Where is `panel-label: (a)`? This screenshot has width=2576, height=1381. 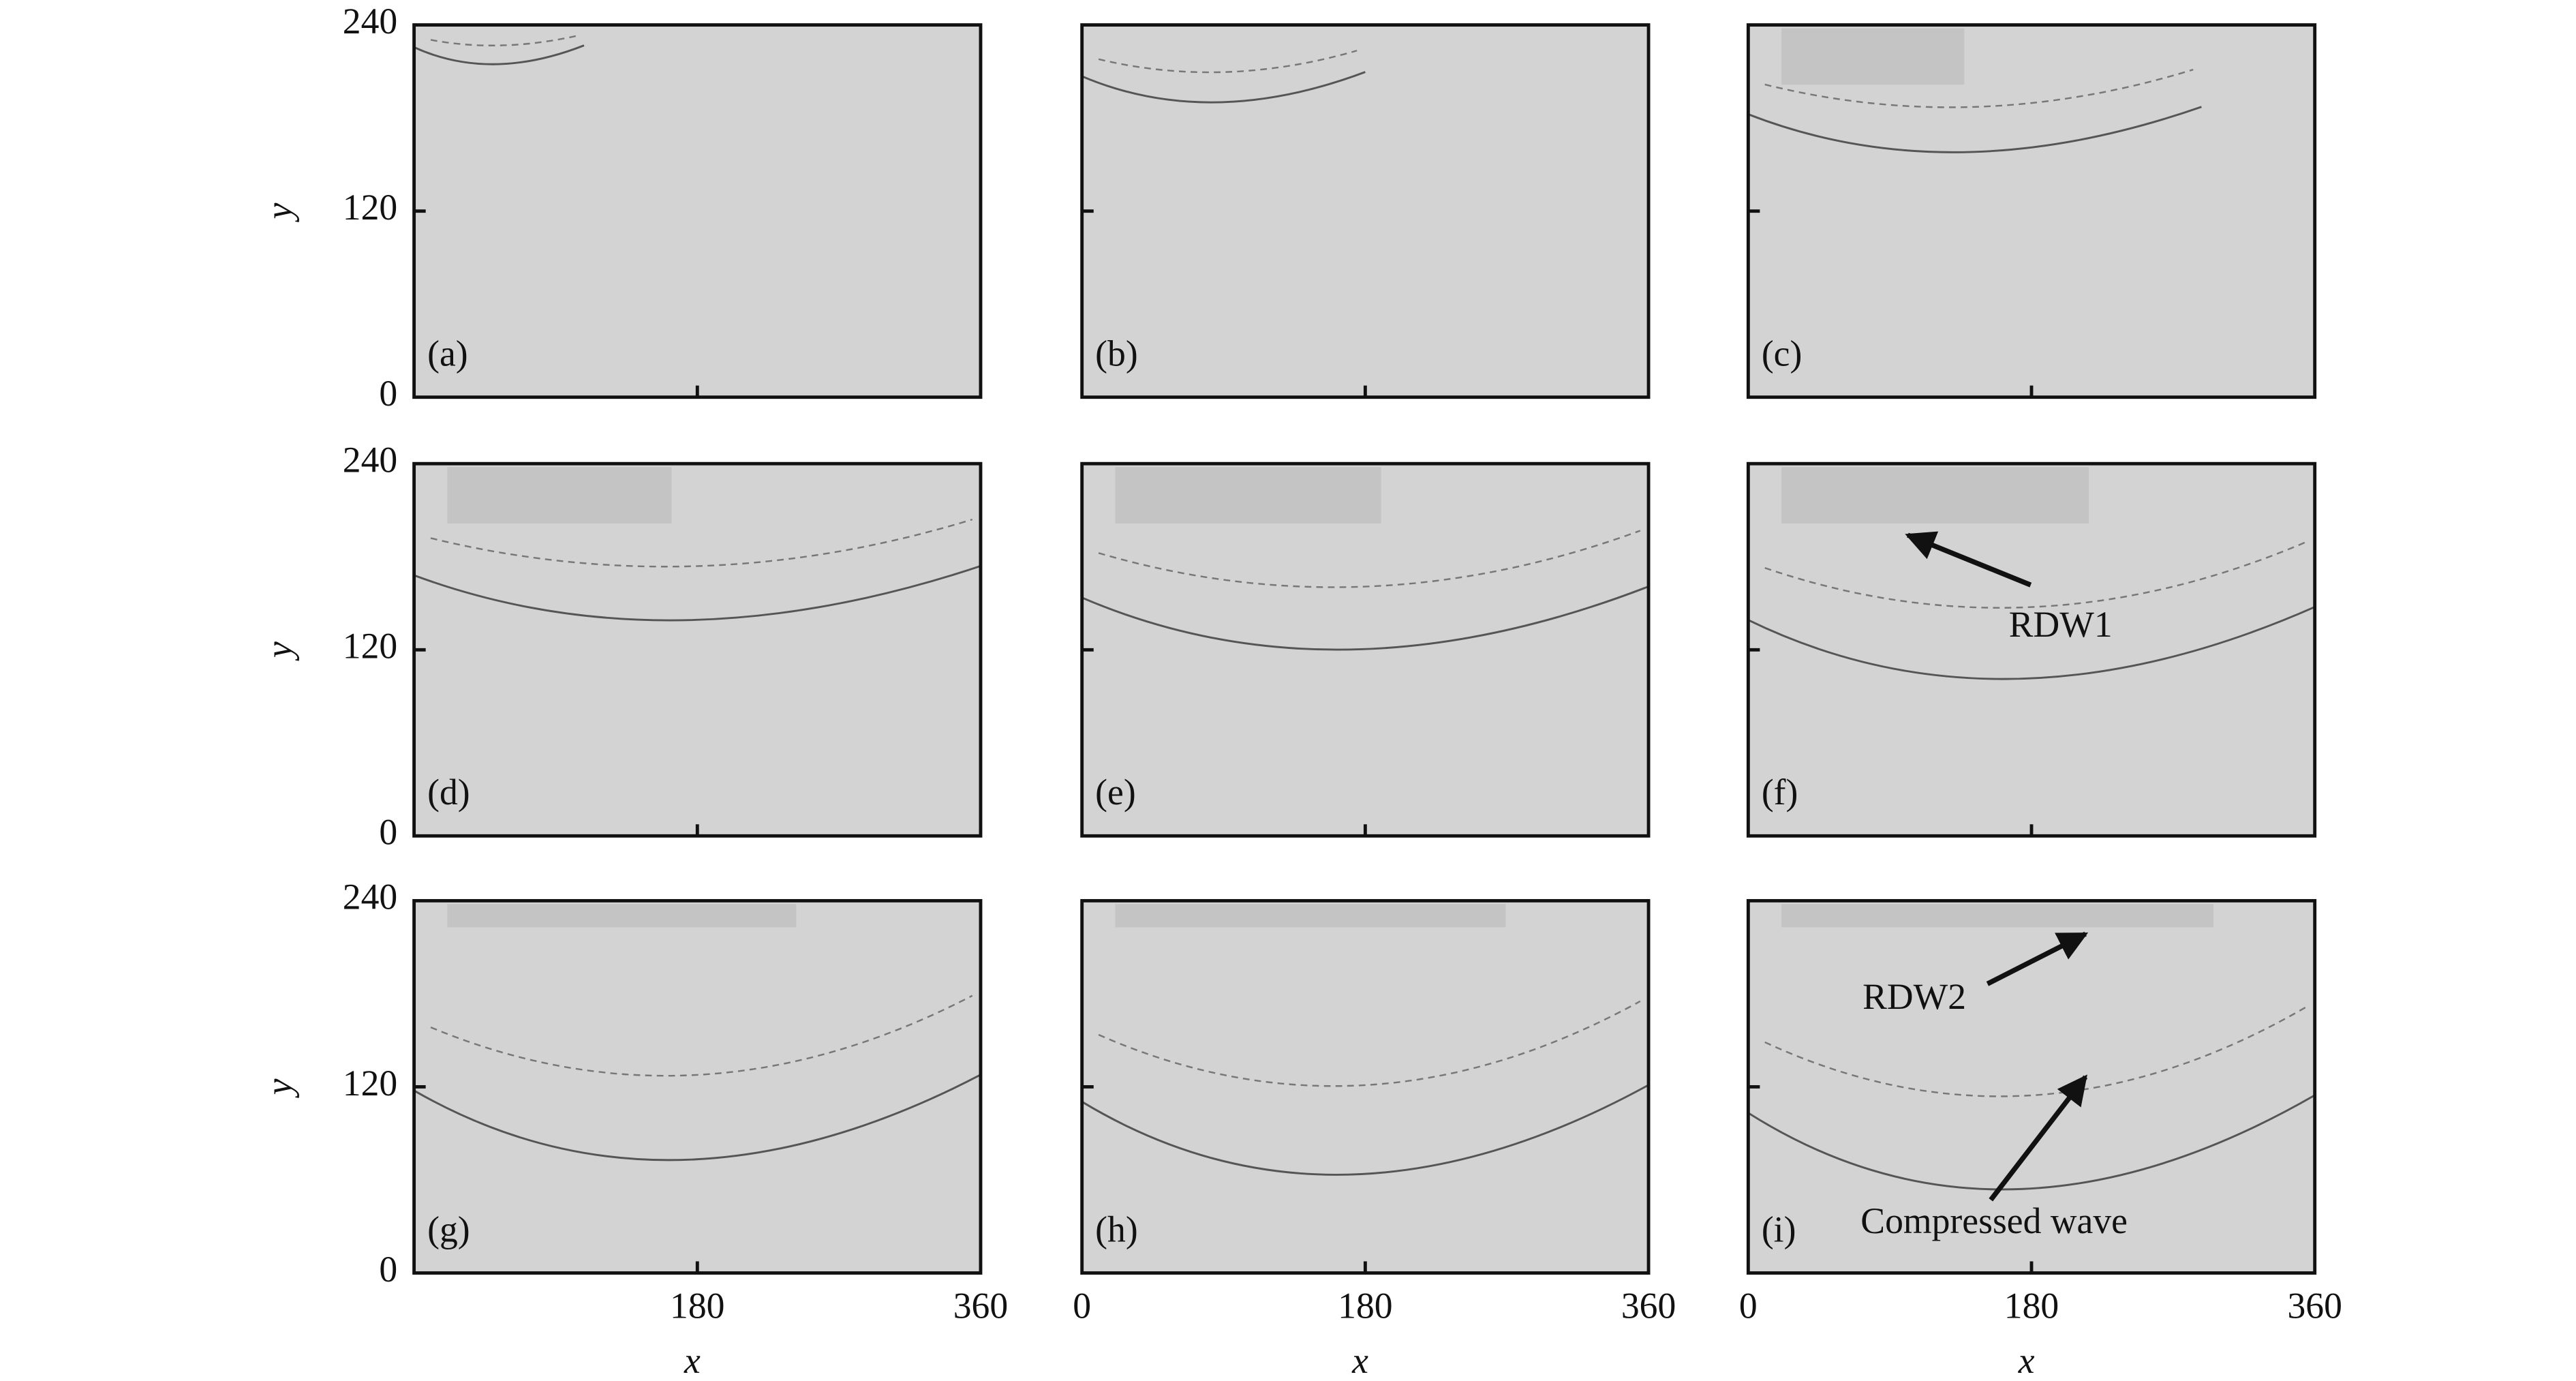
panel-label: (a) is located at coordinates (448, 353).